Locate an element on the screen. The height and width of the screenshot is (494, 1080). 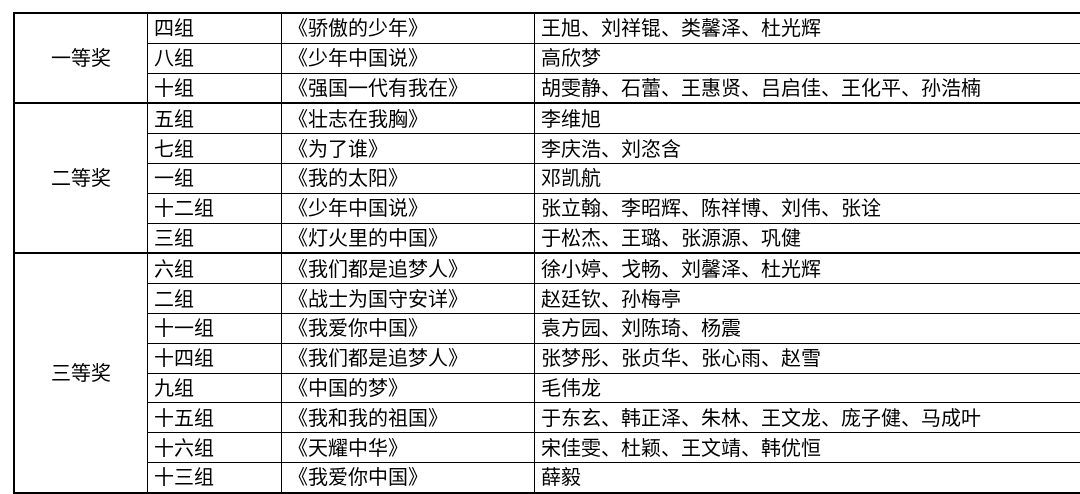
song-title-cell: 《中国的梦》 is located at coordinates (408, 388).